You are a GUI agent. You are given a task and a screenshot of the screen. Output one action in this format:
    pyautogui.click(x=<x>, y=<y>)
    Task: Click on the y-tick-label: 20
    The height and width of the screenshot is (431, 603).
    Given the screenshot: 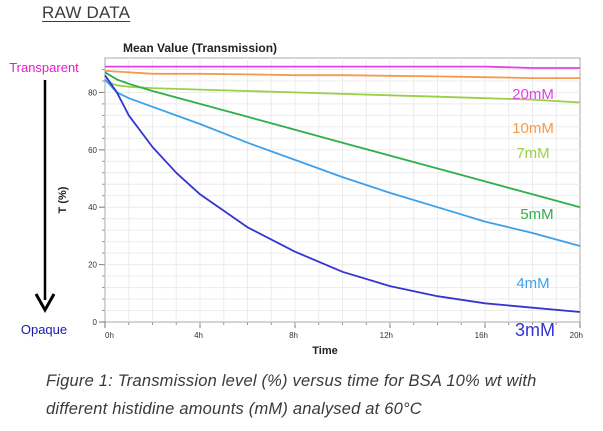 What is the action you would take?
    pyautogui.click(x=92, y=265)
    